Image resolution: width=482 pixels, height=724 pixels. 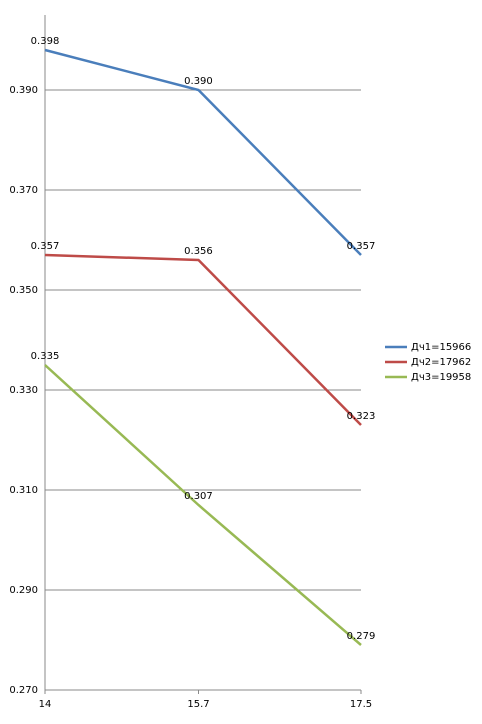 I want to click on y-tick-label: 0.350, so click(x=23, y=290).